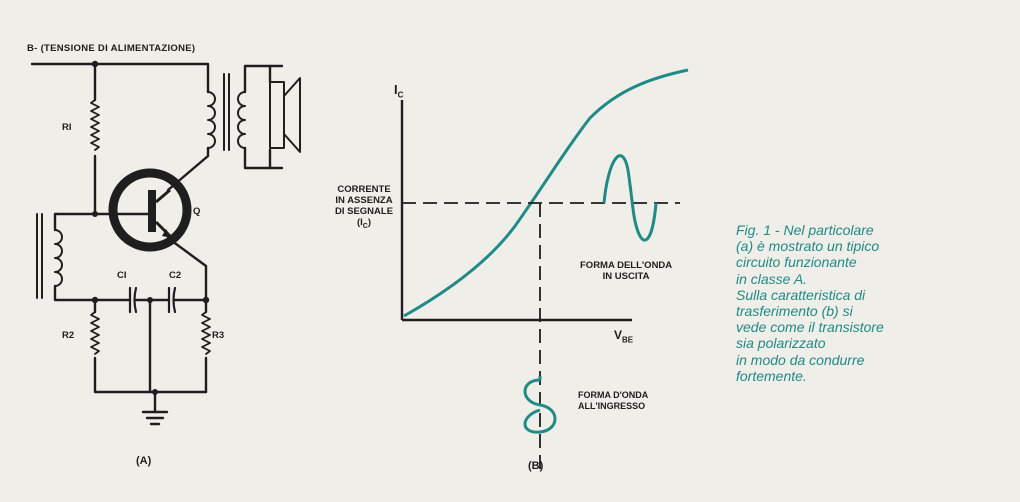 This screenshot has width=1020, height=502. What do you see at coordinates (277, 115) in the screenshot?
I see `speaker-magnet` at bounding box center [277, 115].